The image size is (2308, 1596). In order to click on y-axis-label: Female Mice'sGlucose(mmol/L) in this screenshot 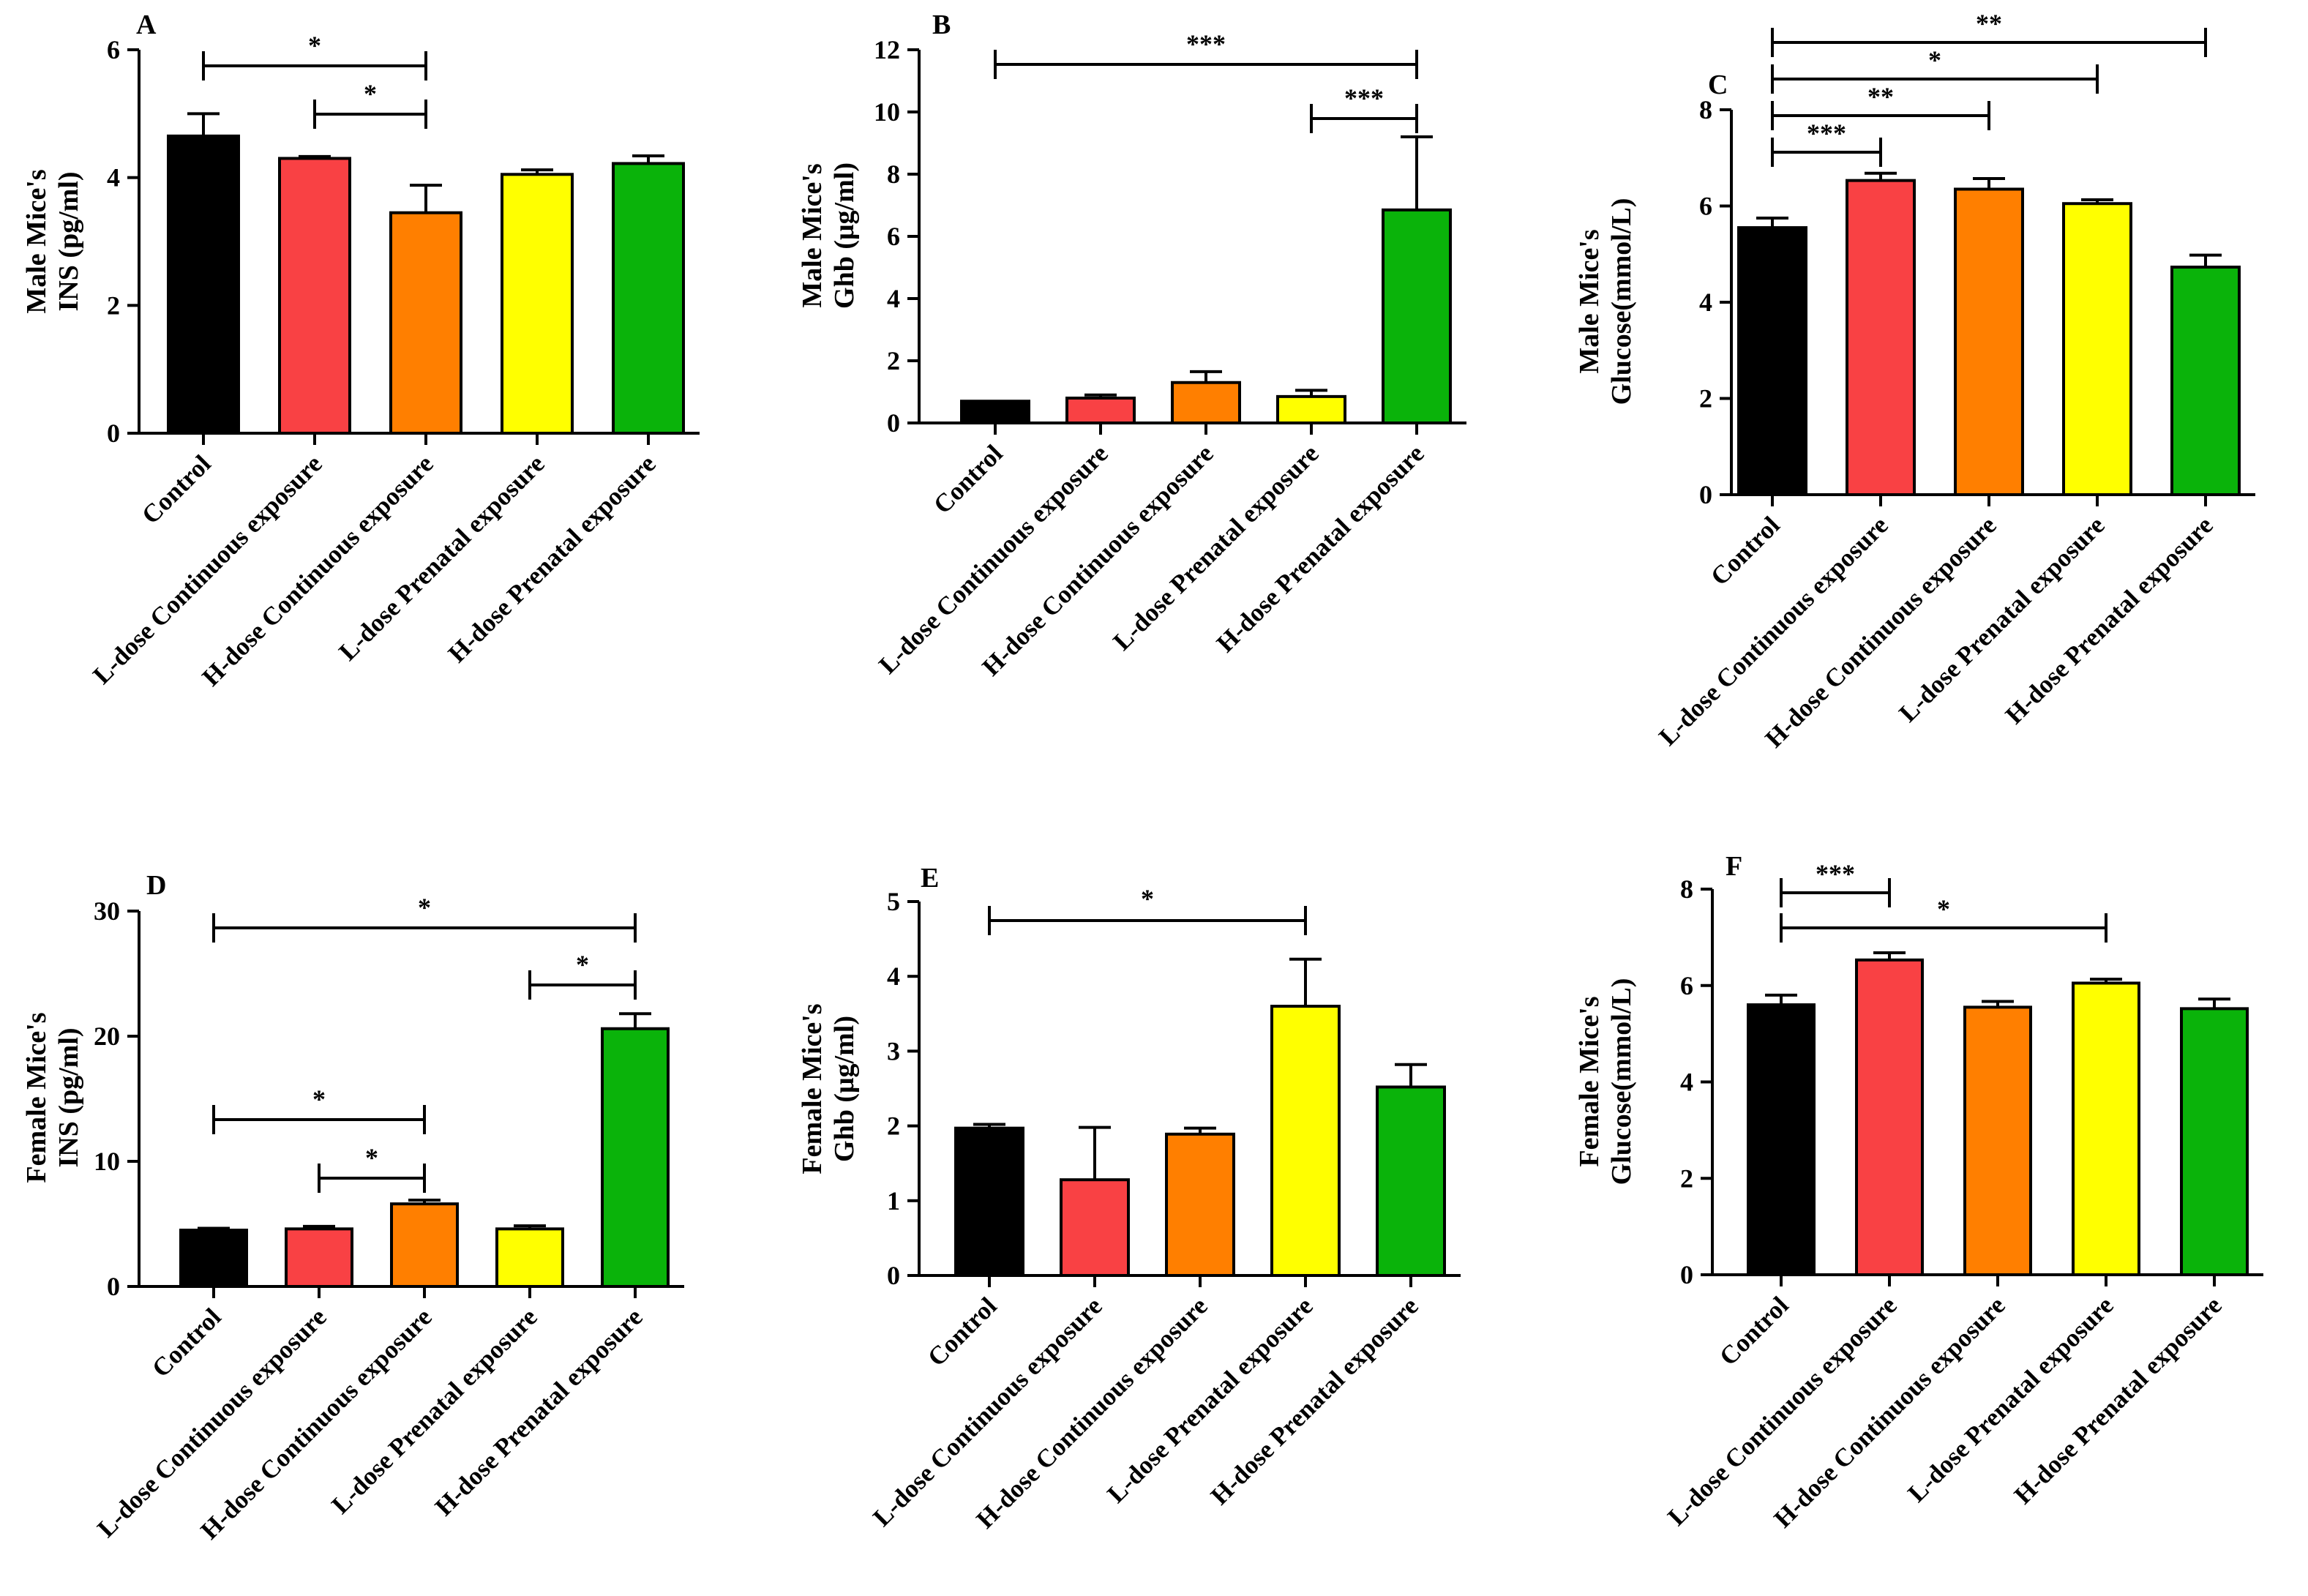, I will do `click(1606, 1081)`.